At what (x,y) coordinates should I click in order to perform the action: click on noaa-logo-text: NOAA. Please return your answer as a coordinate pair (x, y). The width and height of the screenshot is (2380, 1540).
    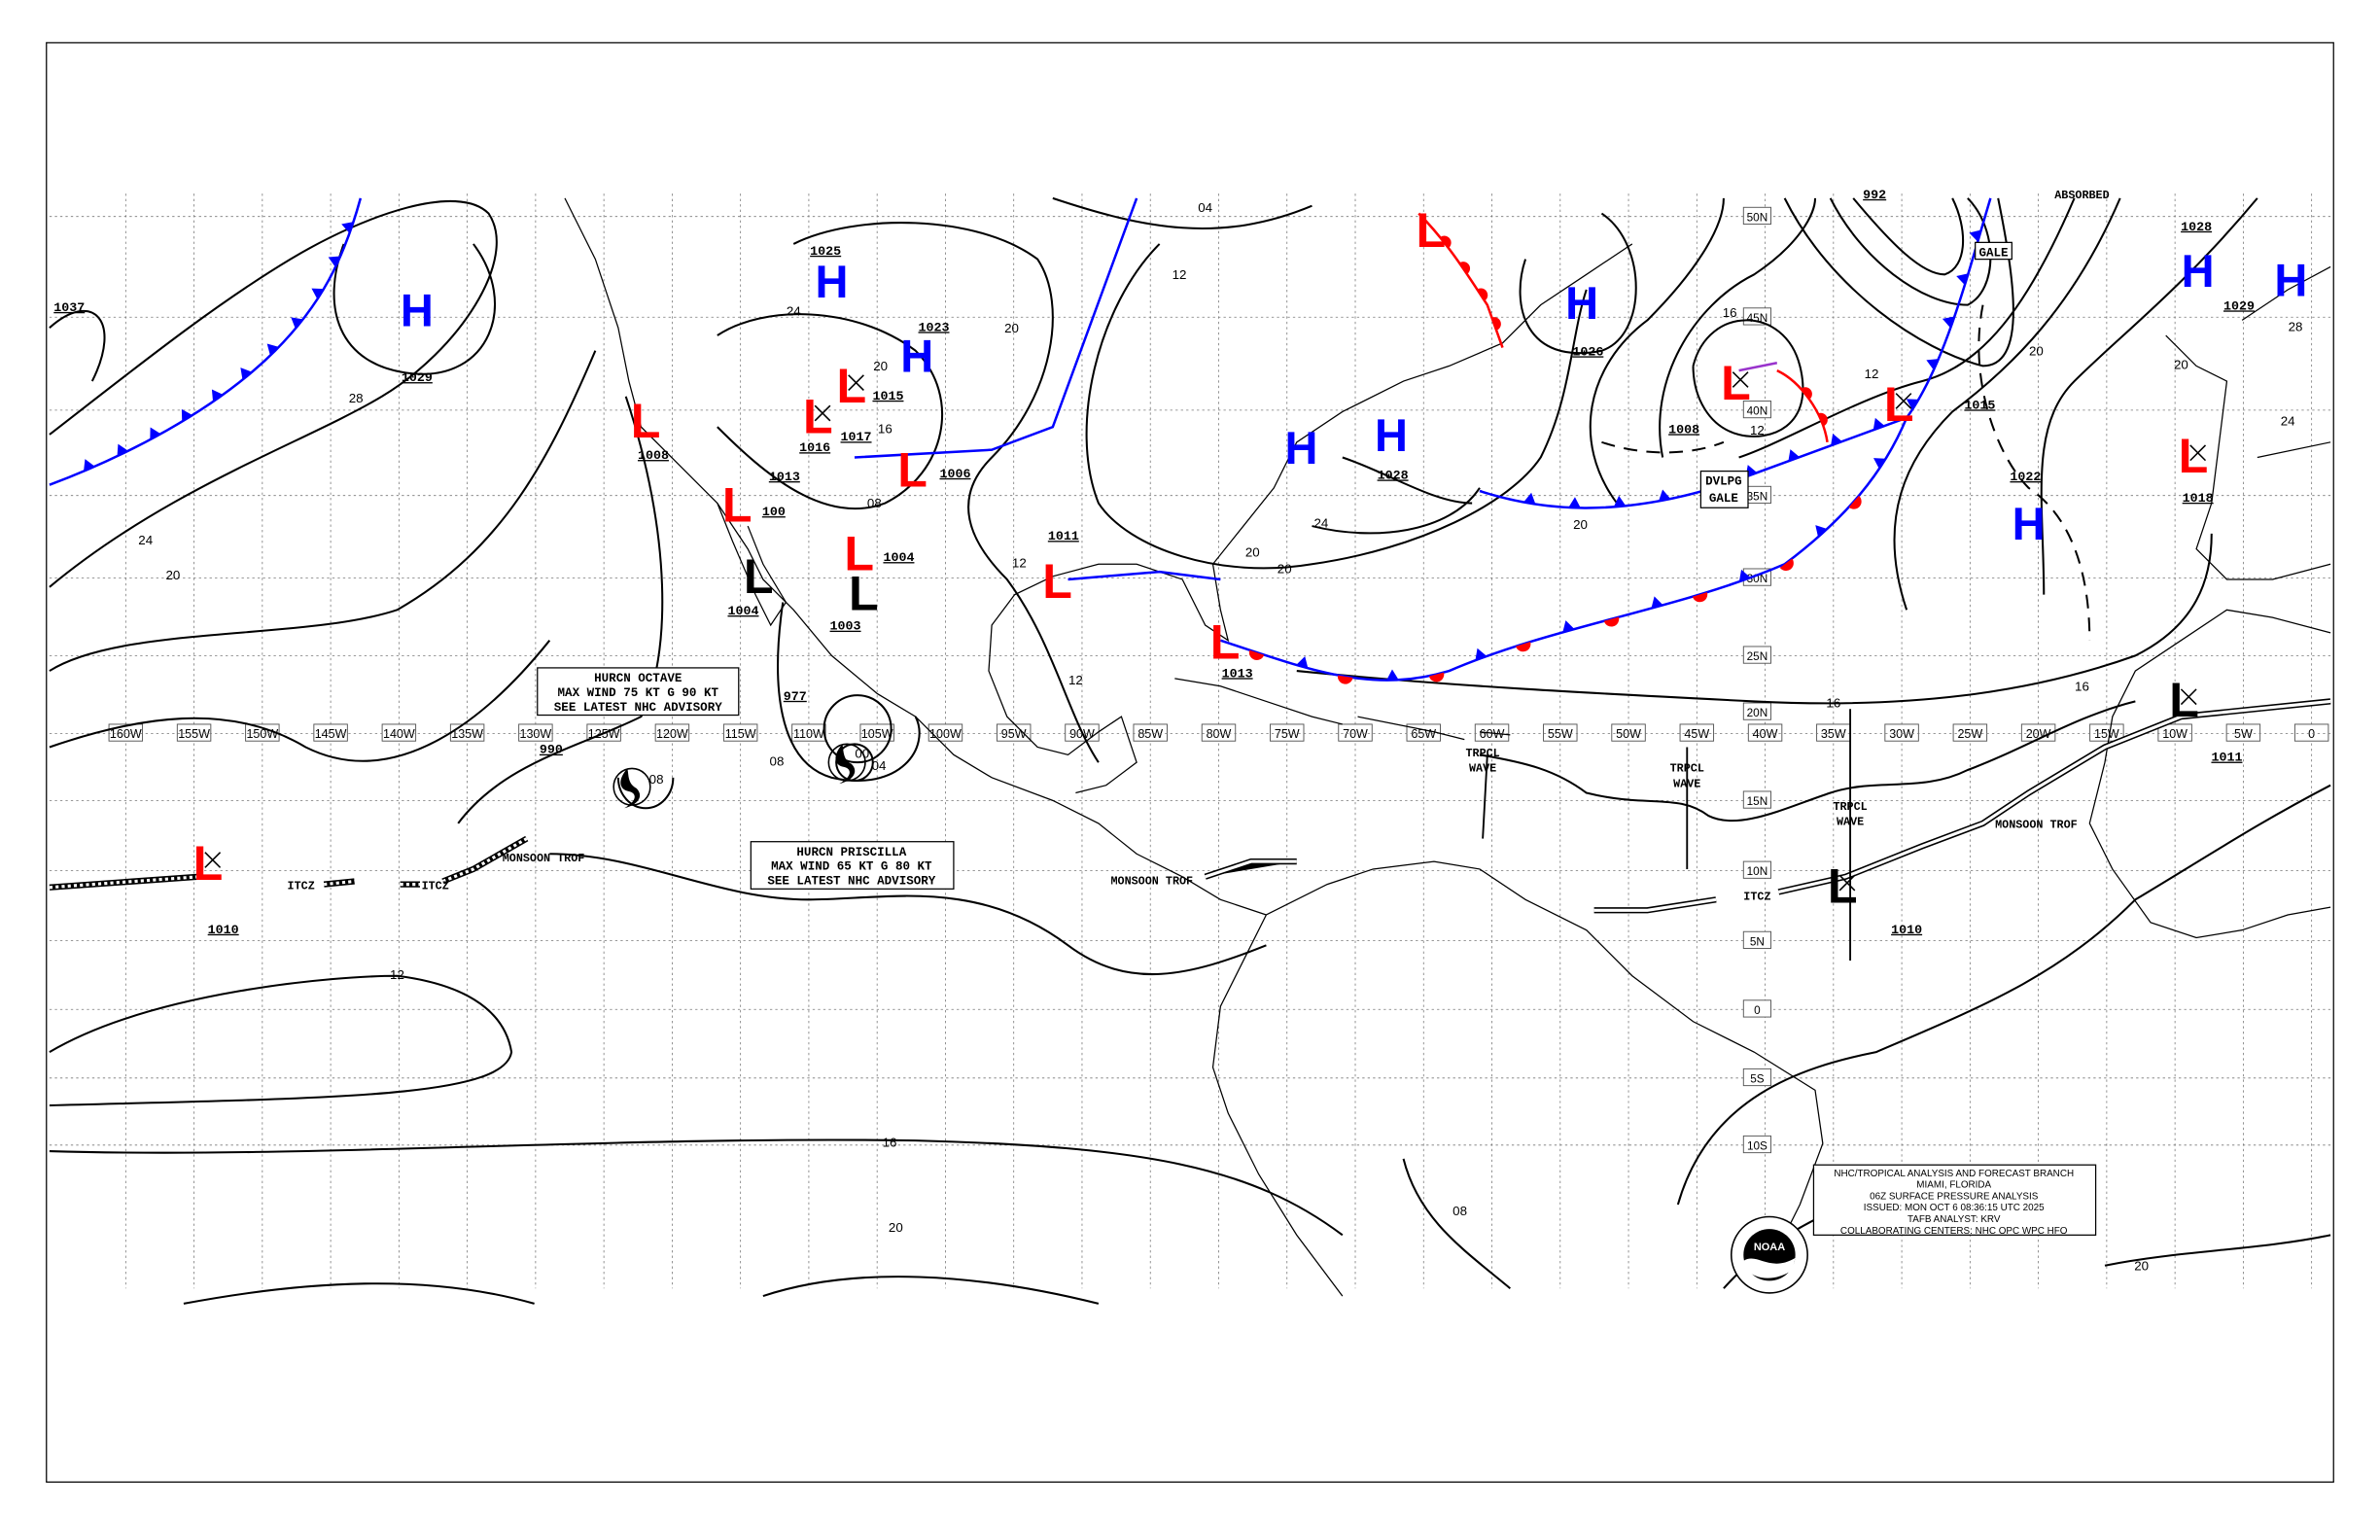
    Looking at the image, I should click on (1769, 1247).